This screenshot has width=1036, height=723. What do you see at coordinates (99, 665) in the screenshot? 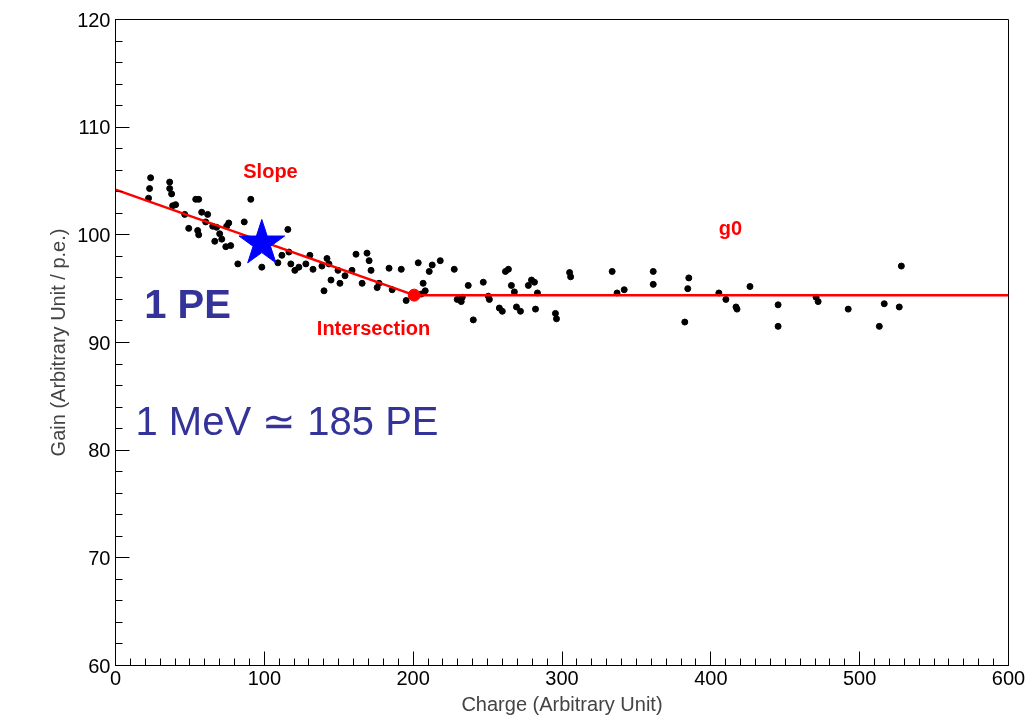
I see `y-tick-label: 60` at bounding box center [99, 665].